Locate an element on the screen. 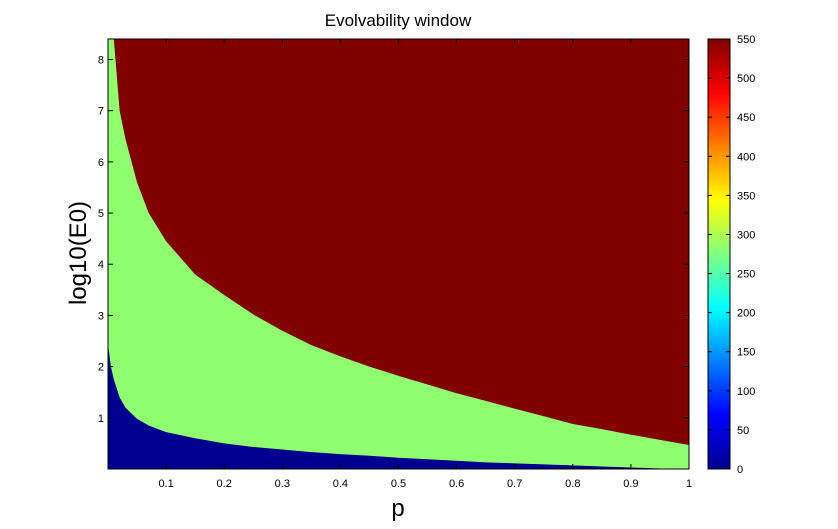 The height and width of the screenshot is (529, 838). y-tick-label: 6 is located at coordinates (101, 163).